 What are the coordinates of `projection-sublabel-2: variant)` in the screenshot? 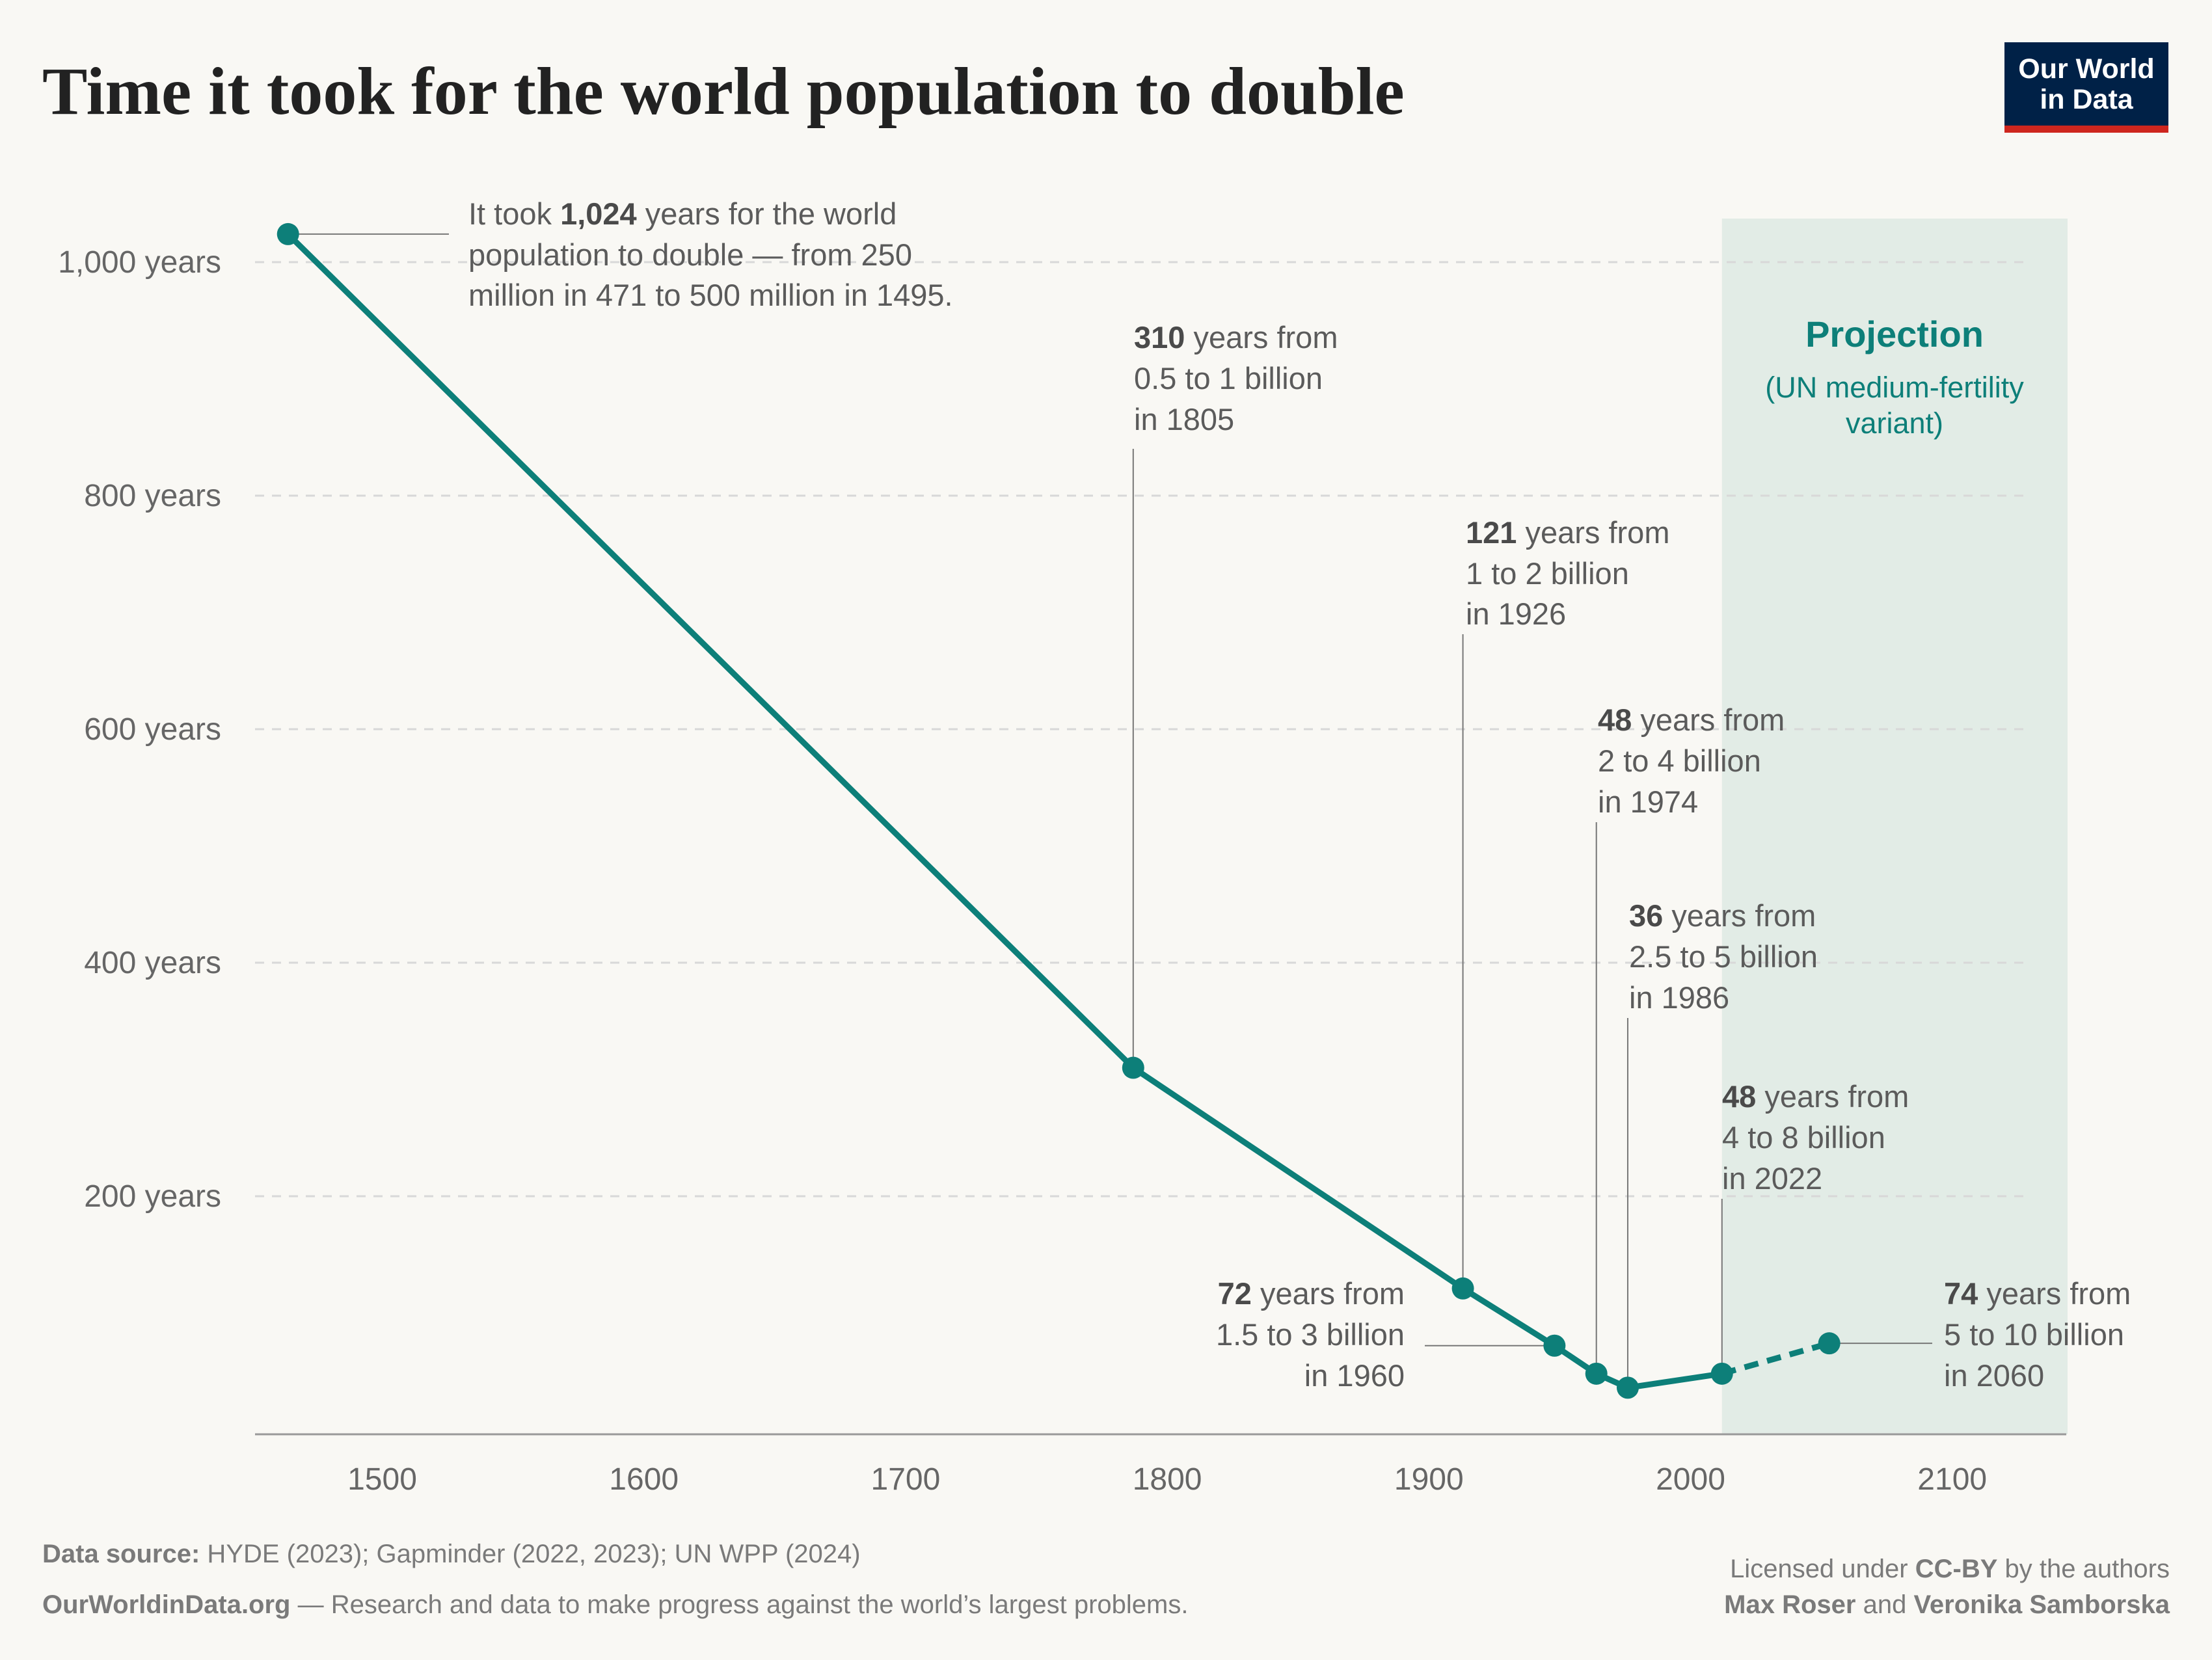 It's located at (1895, 423).